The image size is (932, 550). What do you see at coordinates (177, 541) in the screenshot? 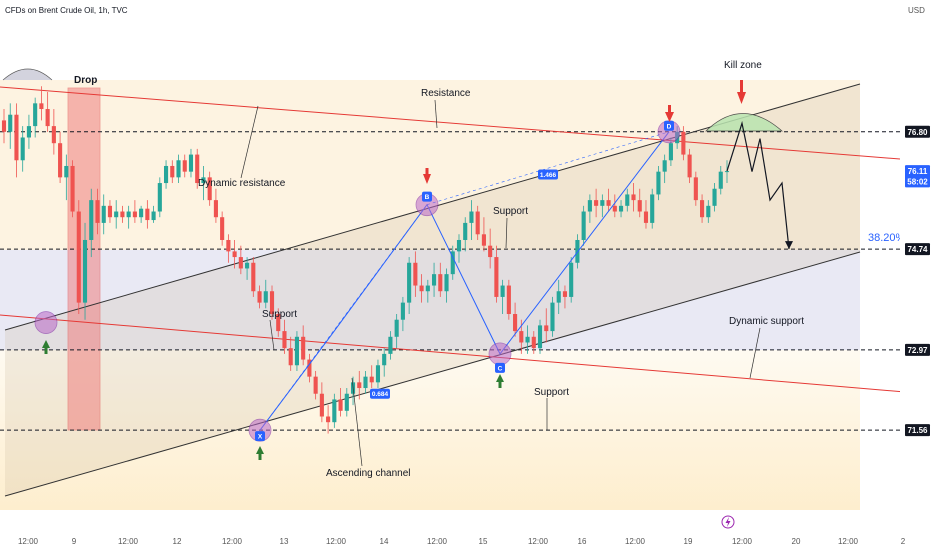
I see `x-tick-label: 12` at bounding box center [177, 541].